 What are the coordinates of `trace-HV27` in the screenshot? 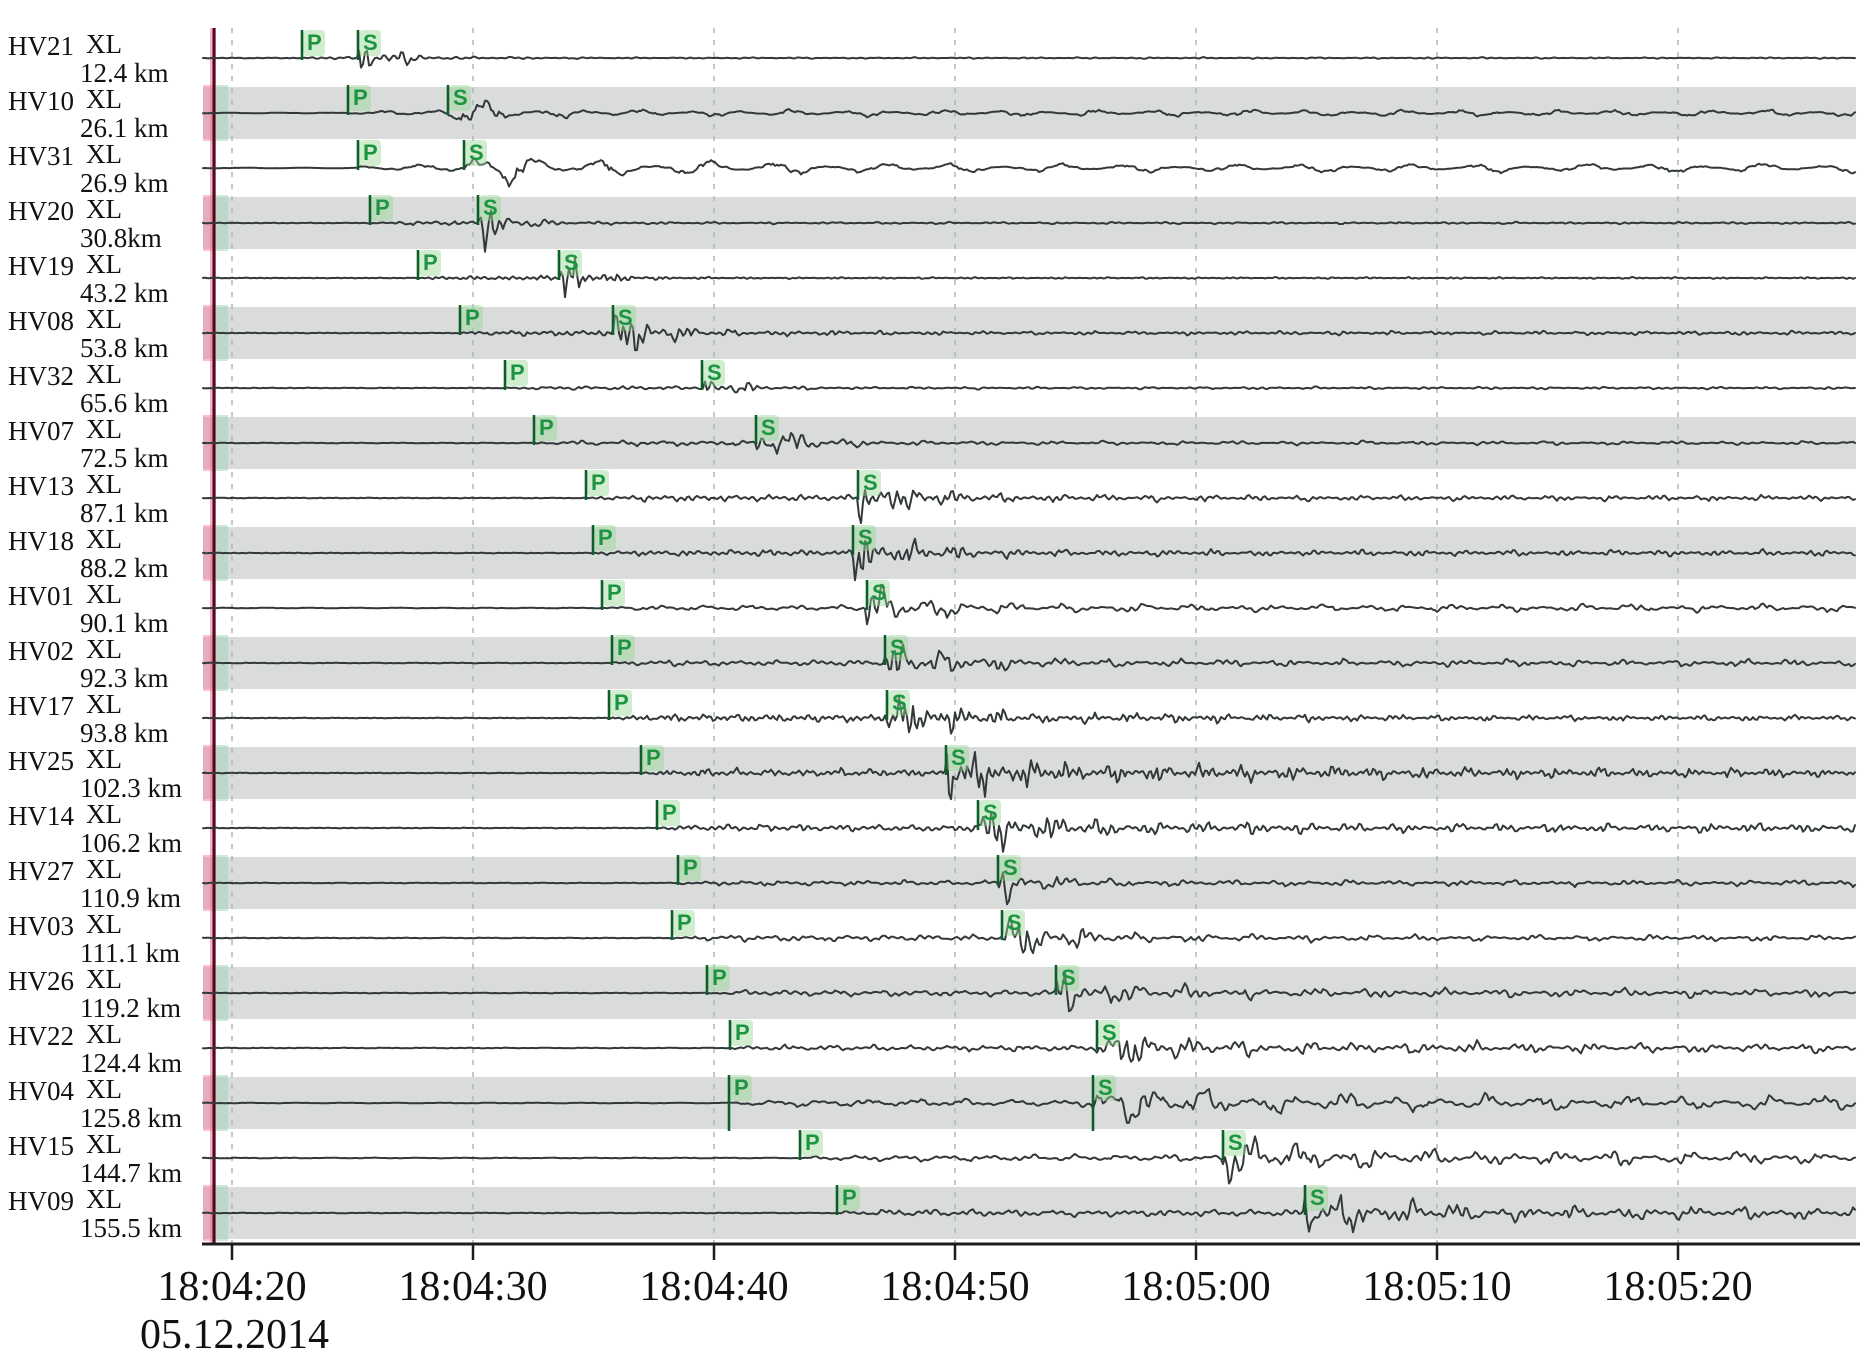 It's located at (1029, 888).